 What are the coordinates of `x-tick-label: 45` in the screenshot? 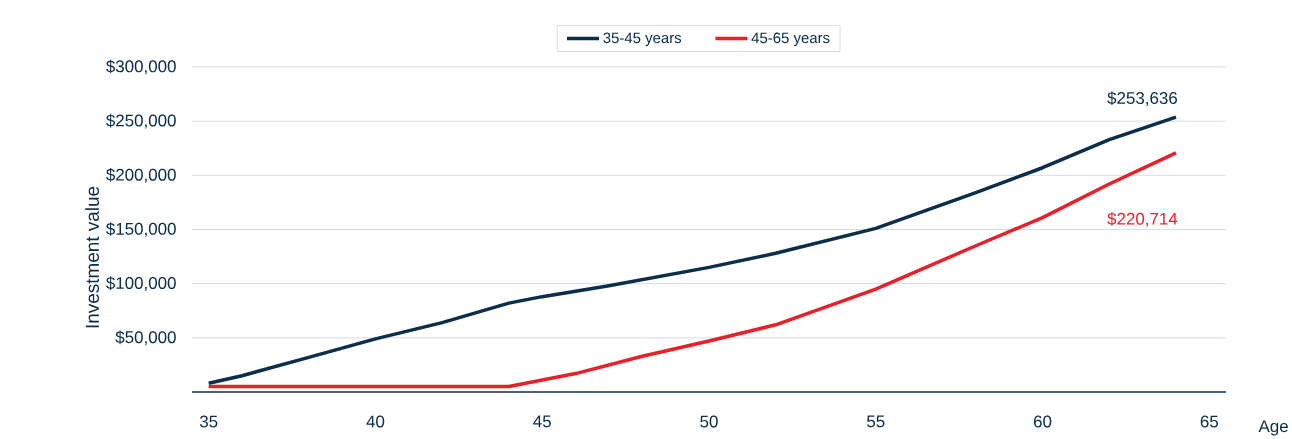 It's located at (542, 421).